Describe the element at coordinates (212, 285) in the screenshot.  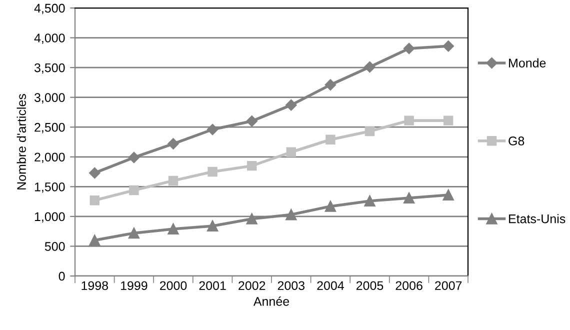
I see `x-tick-label: 2001` at that location.